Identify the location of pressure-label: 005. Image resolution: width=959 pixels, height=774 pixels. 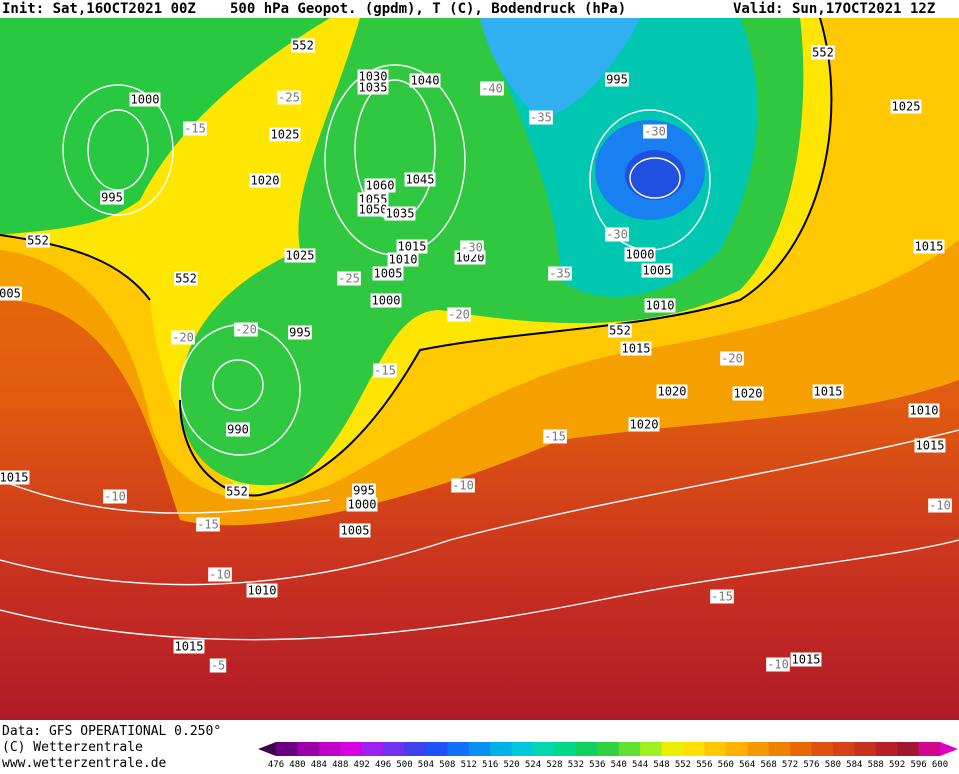
(10, 294).